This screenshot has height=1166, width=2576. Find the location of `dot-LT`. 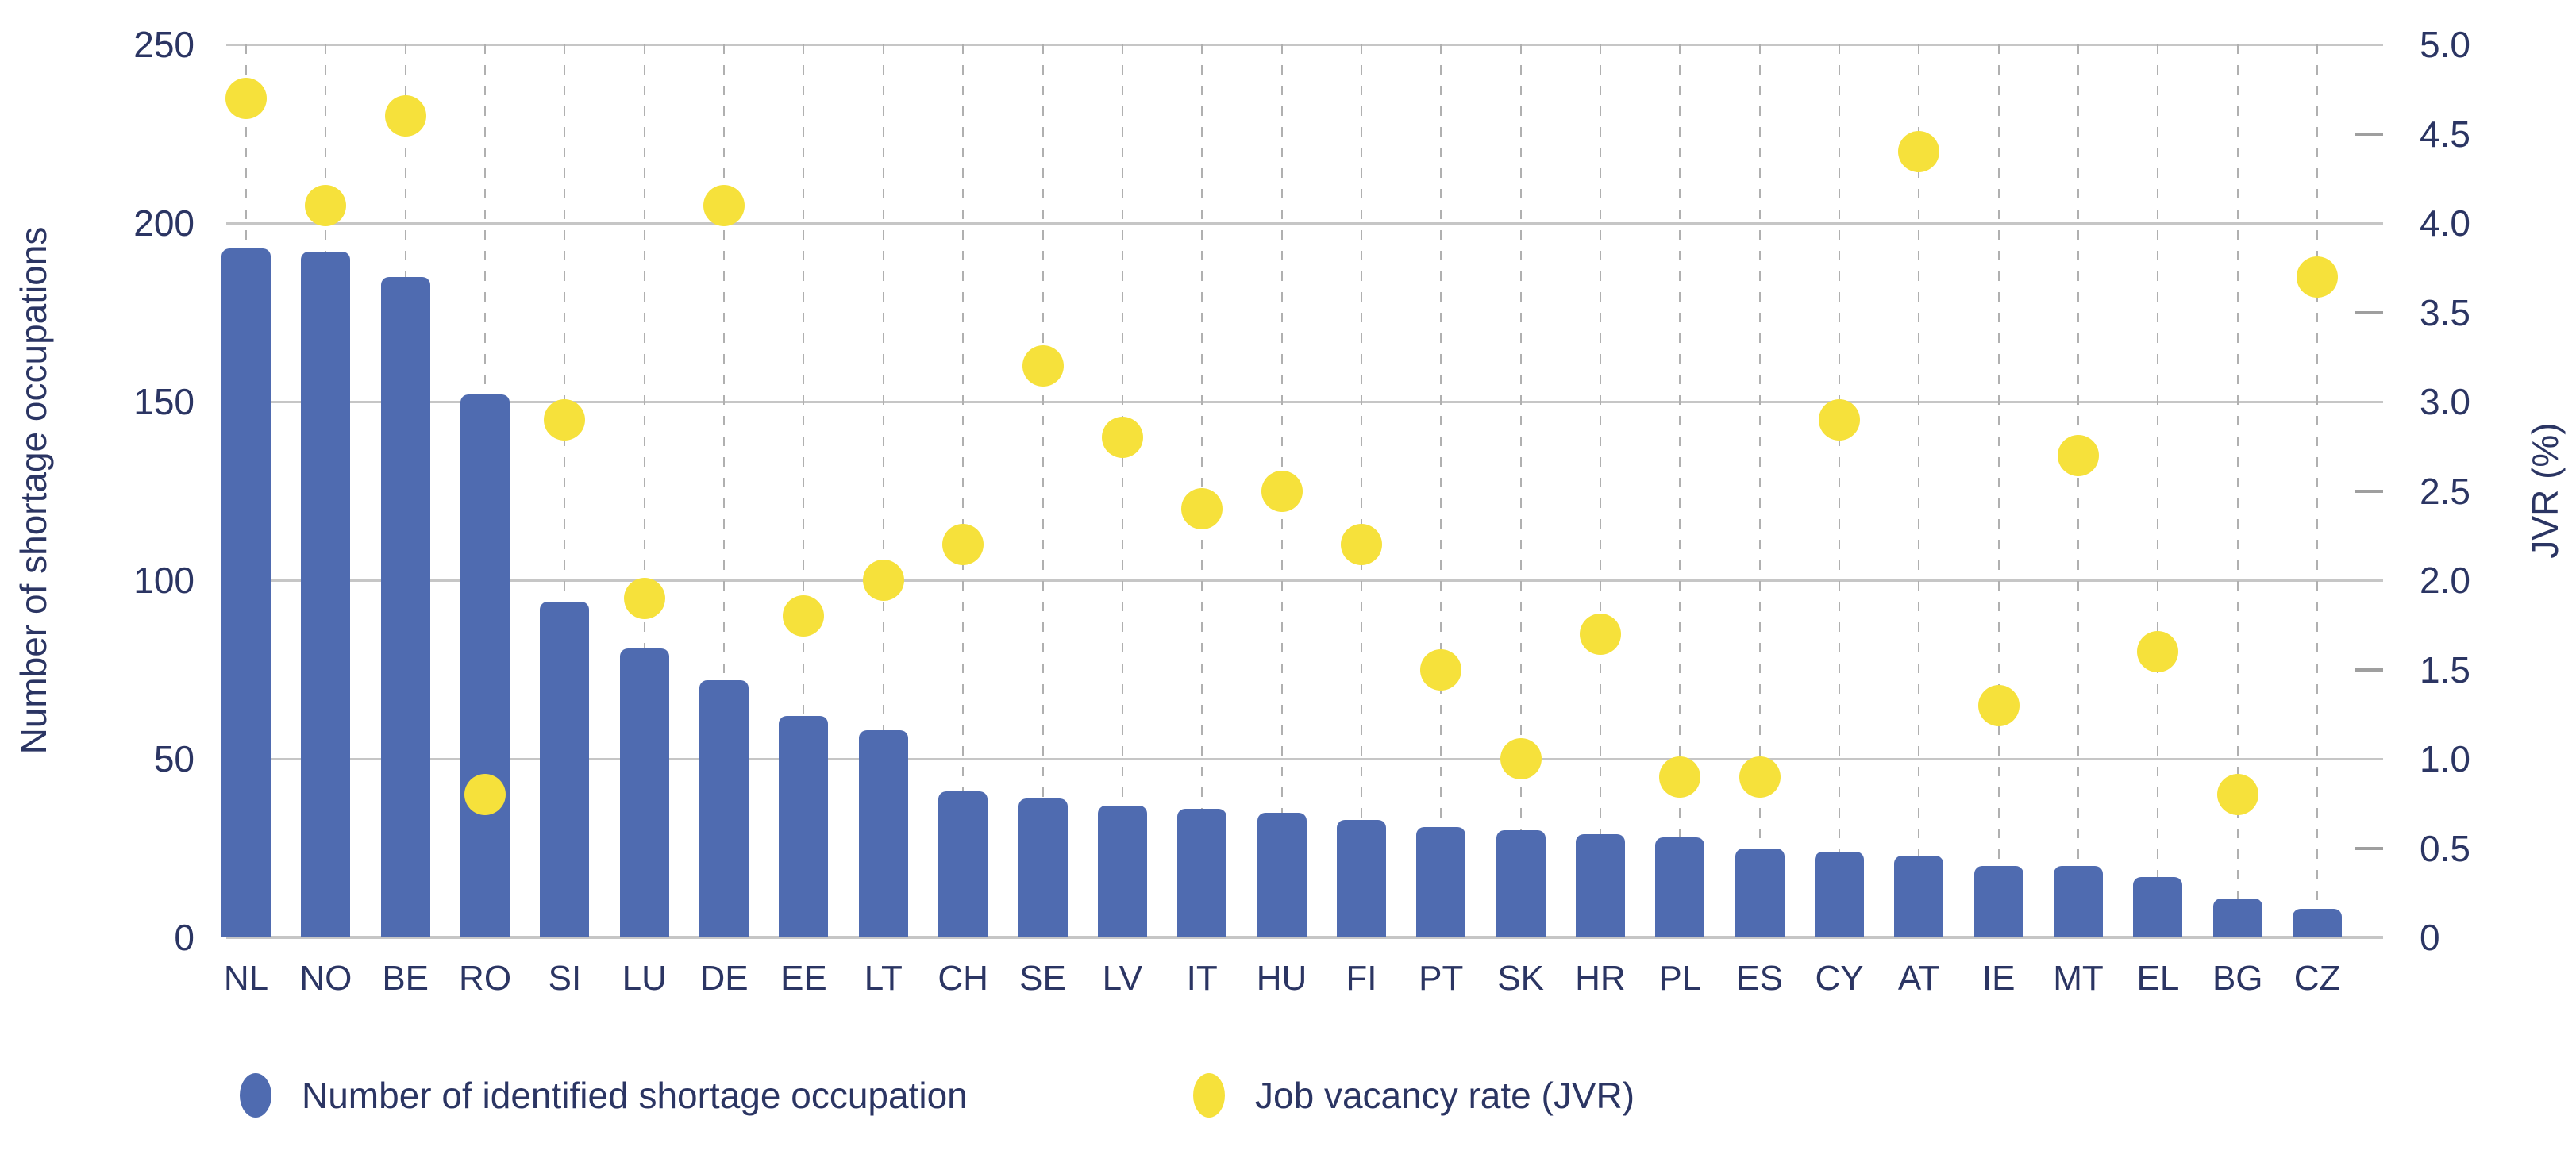

dot-LT is located at coordinates (883, 580).